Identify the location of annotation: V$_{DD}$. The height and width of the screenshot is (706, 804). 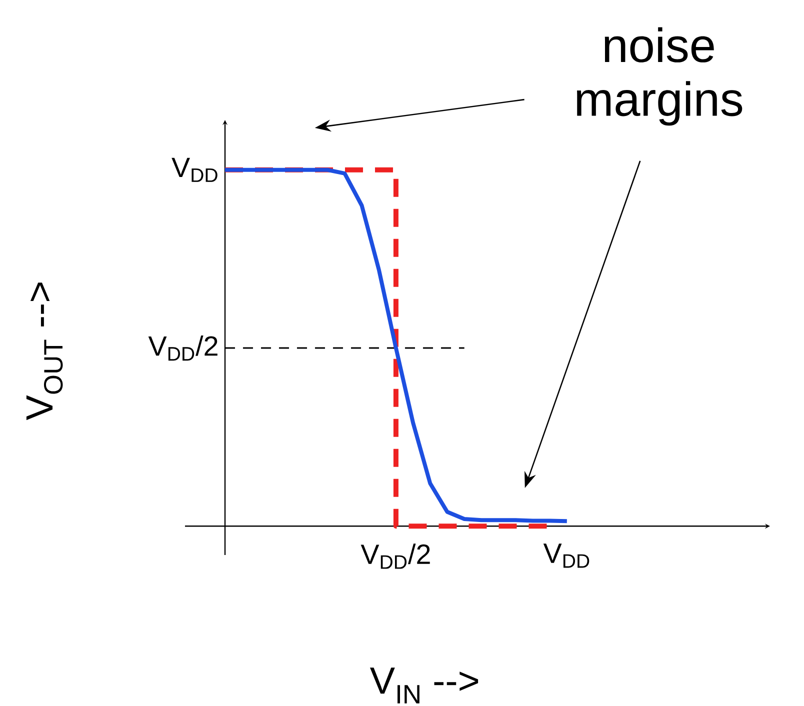
(195, 170).